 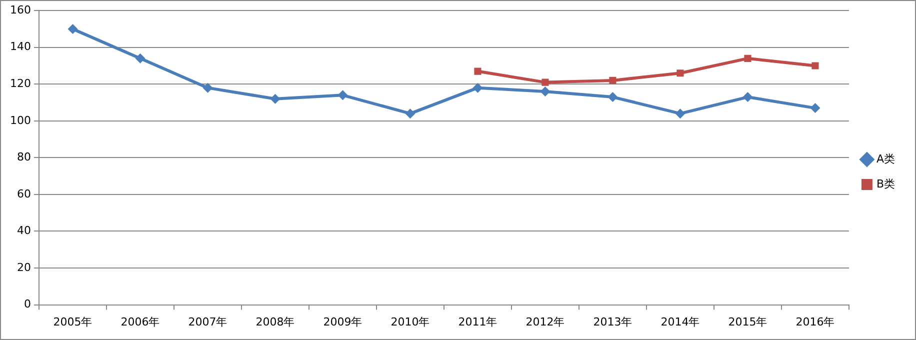 What do you see at coordinates (342, 321) in the screenshot?
I see `x-tick-label: 2009年` at bounding box center [342, 321].